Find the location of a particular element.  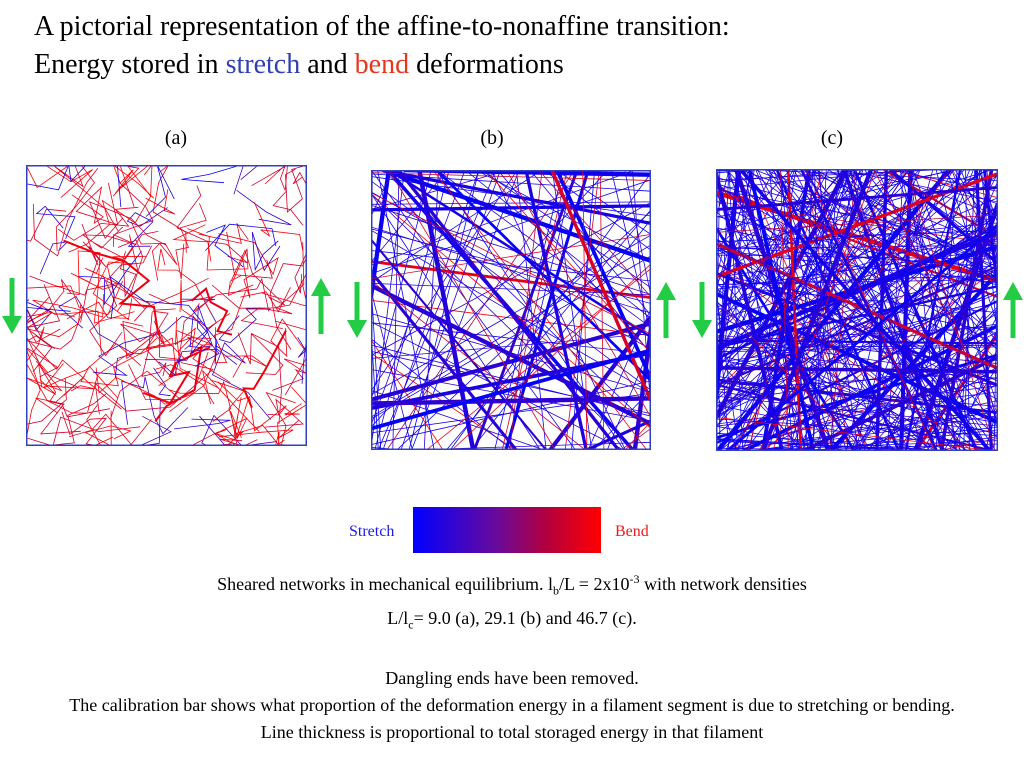

caption-line-2-b: = 9.0 (a), 29.1 (b) and 46.7 (c). is located at coordinates (525, 617).